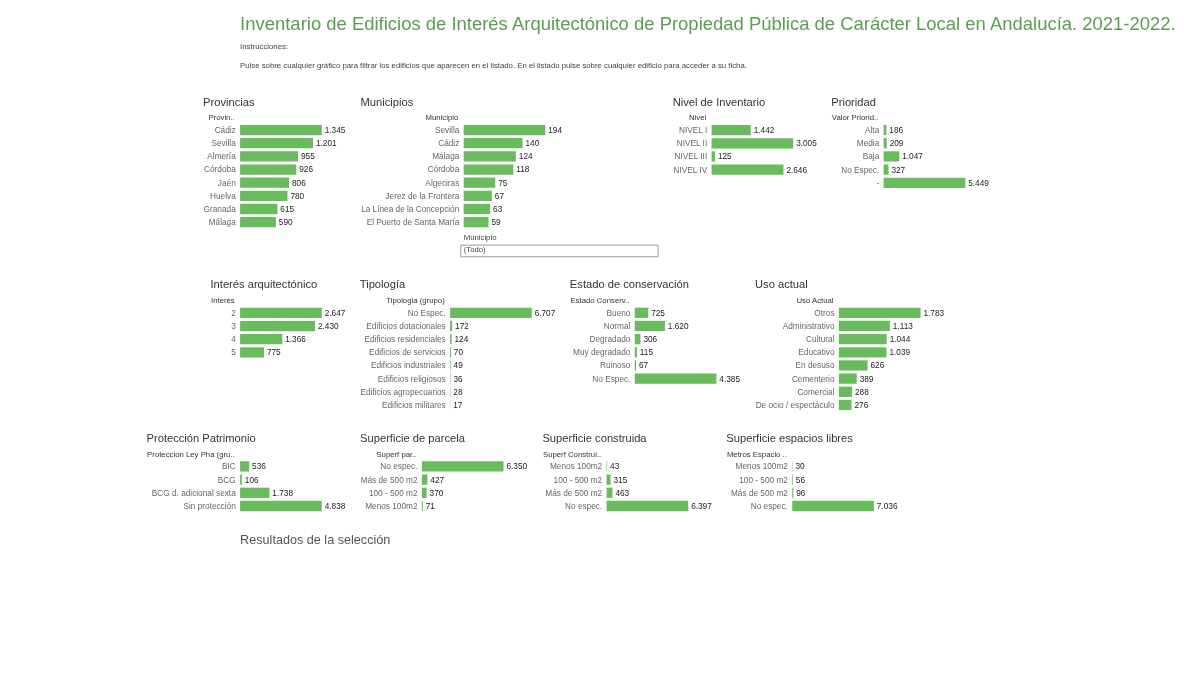 The image size is (1184, 675). Describe the element at coordinates (413, 437) in the screenshot. I see `chart-title: Superficie de parcela` at that location.